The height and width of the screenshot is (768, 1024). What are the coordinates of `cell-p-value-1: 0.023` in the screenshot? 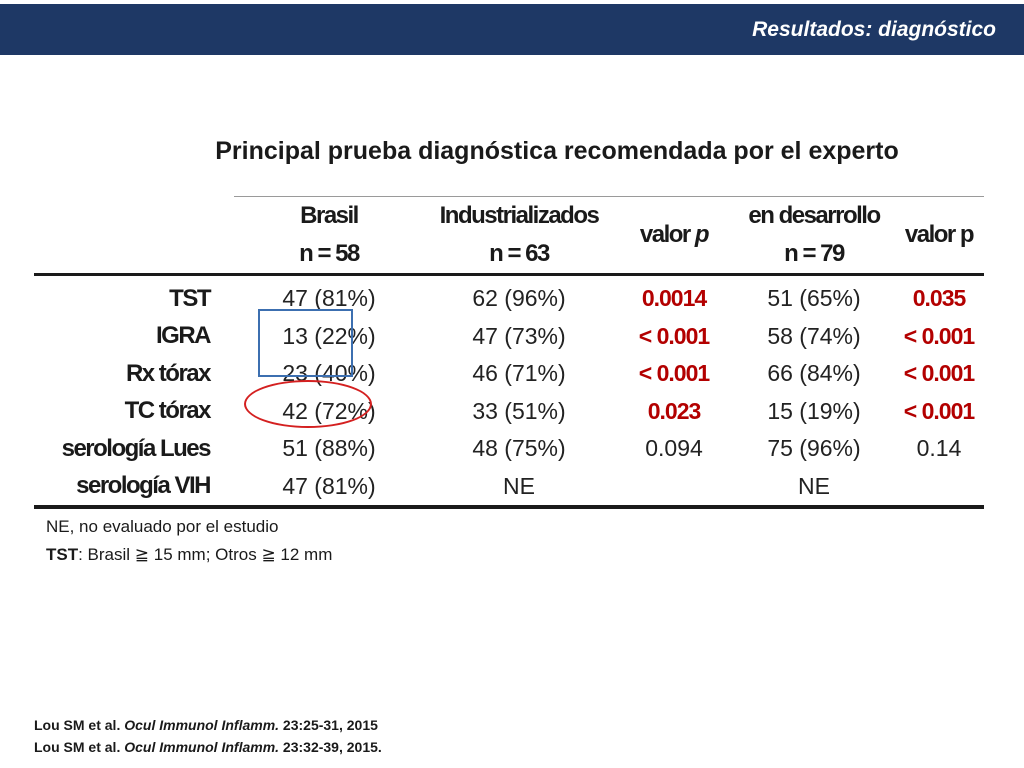 It's located at (674, 410).